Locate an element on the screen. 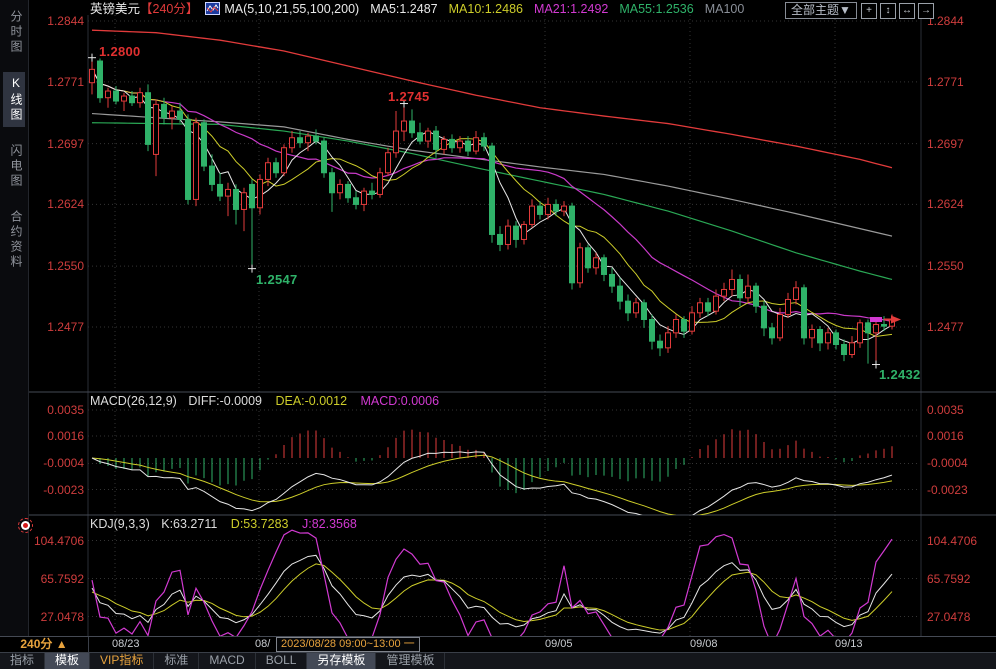  record-icon-dot is located at coordinates (25, 525).